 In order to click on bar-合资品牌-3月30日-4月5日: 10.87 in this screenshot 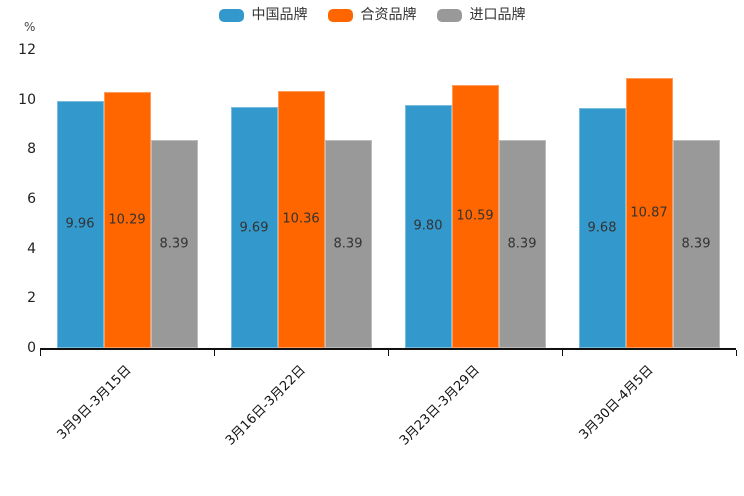, I will do `click(649, 213)`.